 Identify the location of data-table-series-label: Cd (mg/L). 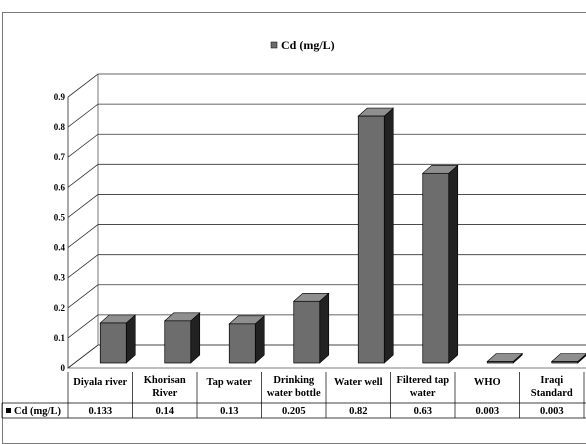
(37, 411).